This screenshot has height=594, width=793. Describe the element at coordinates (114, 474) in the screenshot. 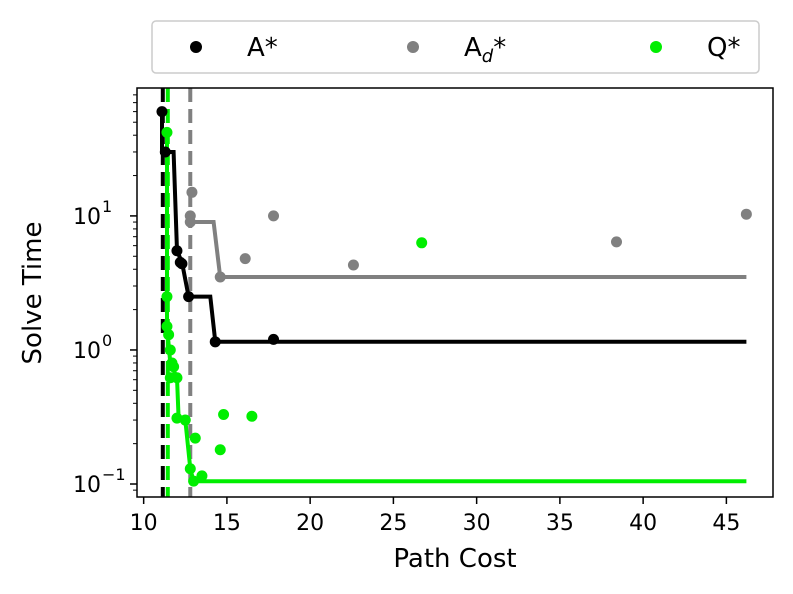

I see `y-tick-exponent: −1` at that location.